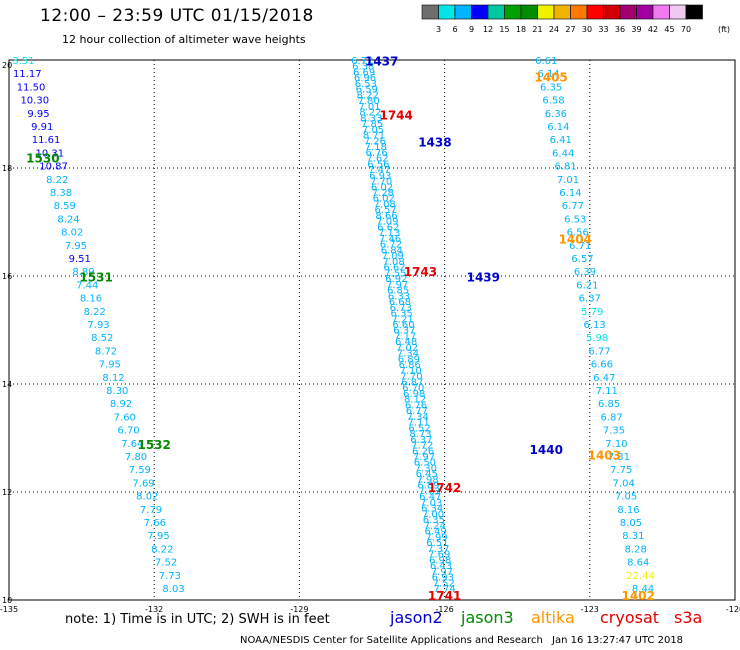 This screenshot has width=740, height=650. I want to click on wave-height-value: 8.71, so click(374, 136).